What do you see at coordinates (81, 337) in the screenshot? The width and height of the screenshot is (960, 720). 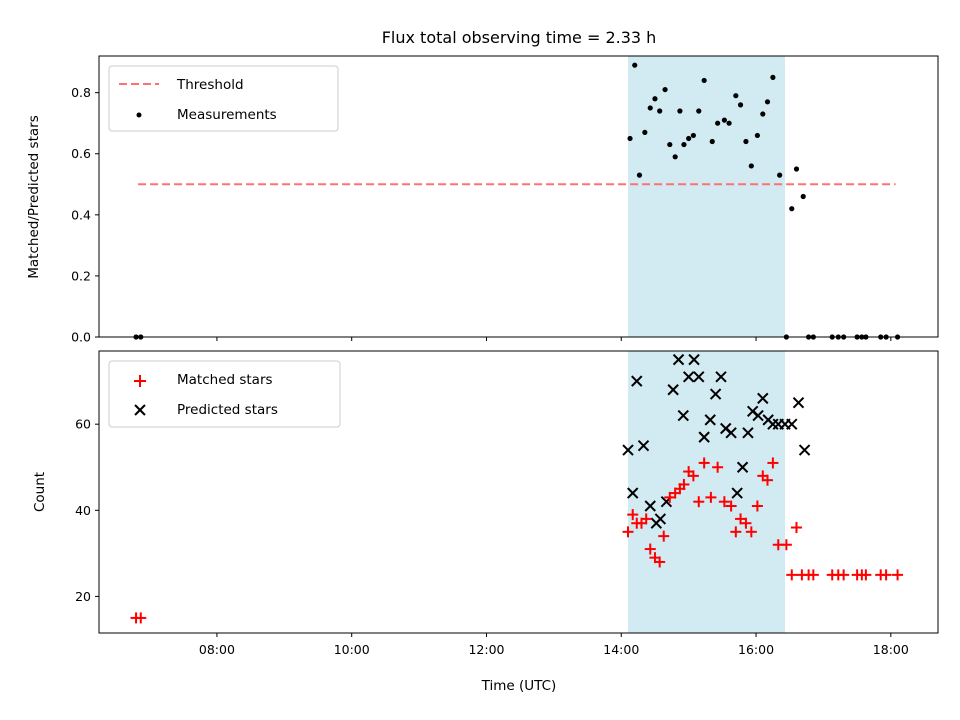 I see `top-y-tick-label: 0.0` at bounding box center [81, 337].